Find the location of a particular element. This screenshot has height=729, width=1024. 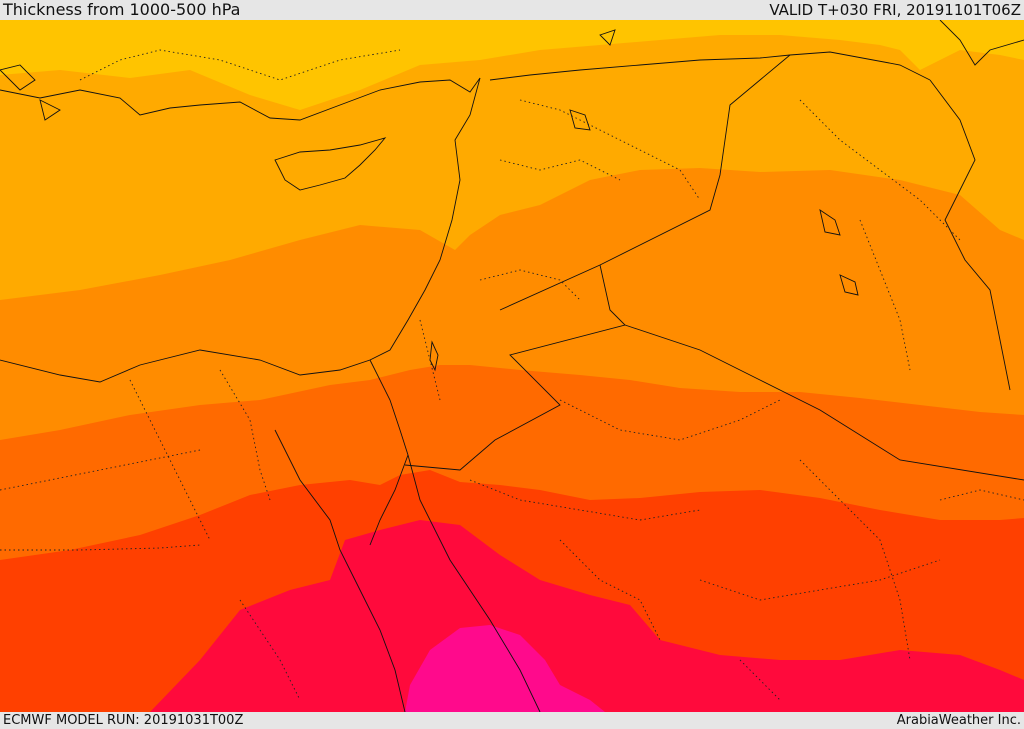

valid-time: VALID T+030 FRI, 20191101T06Z is located at coordinates (895, 10).